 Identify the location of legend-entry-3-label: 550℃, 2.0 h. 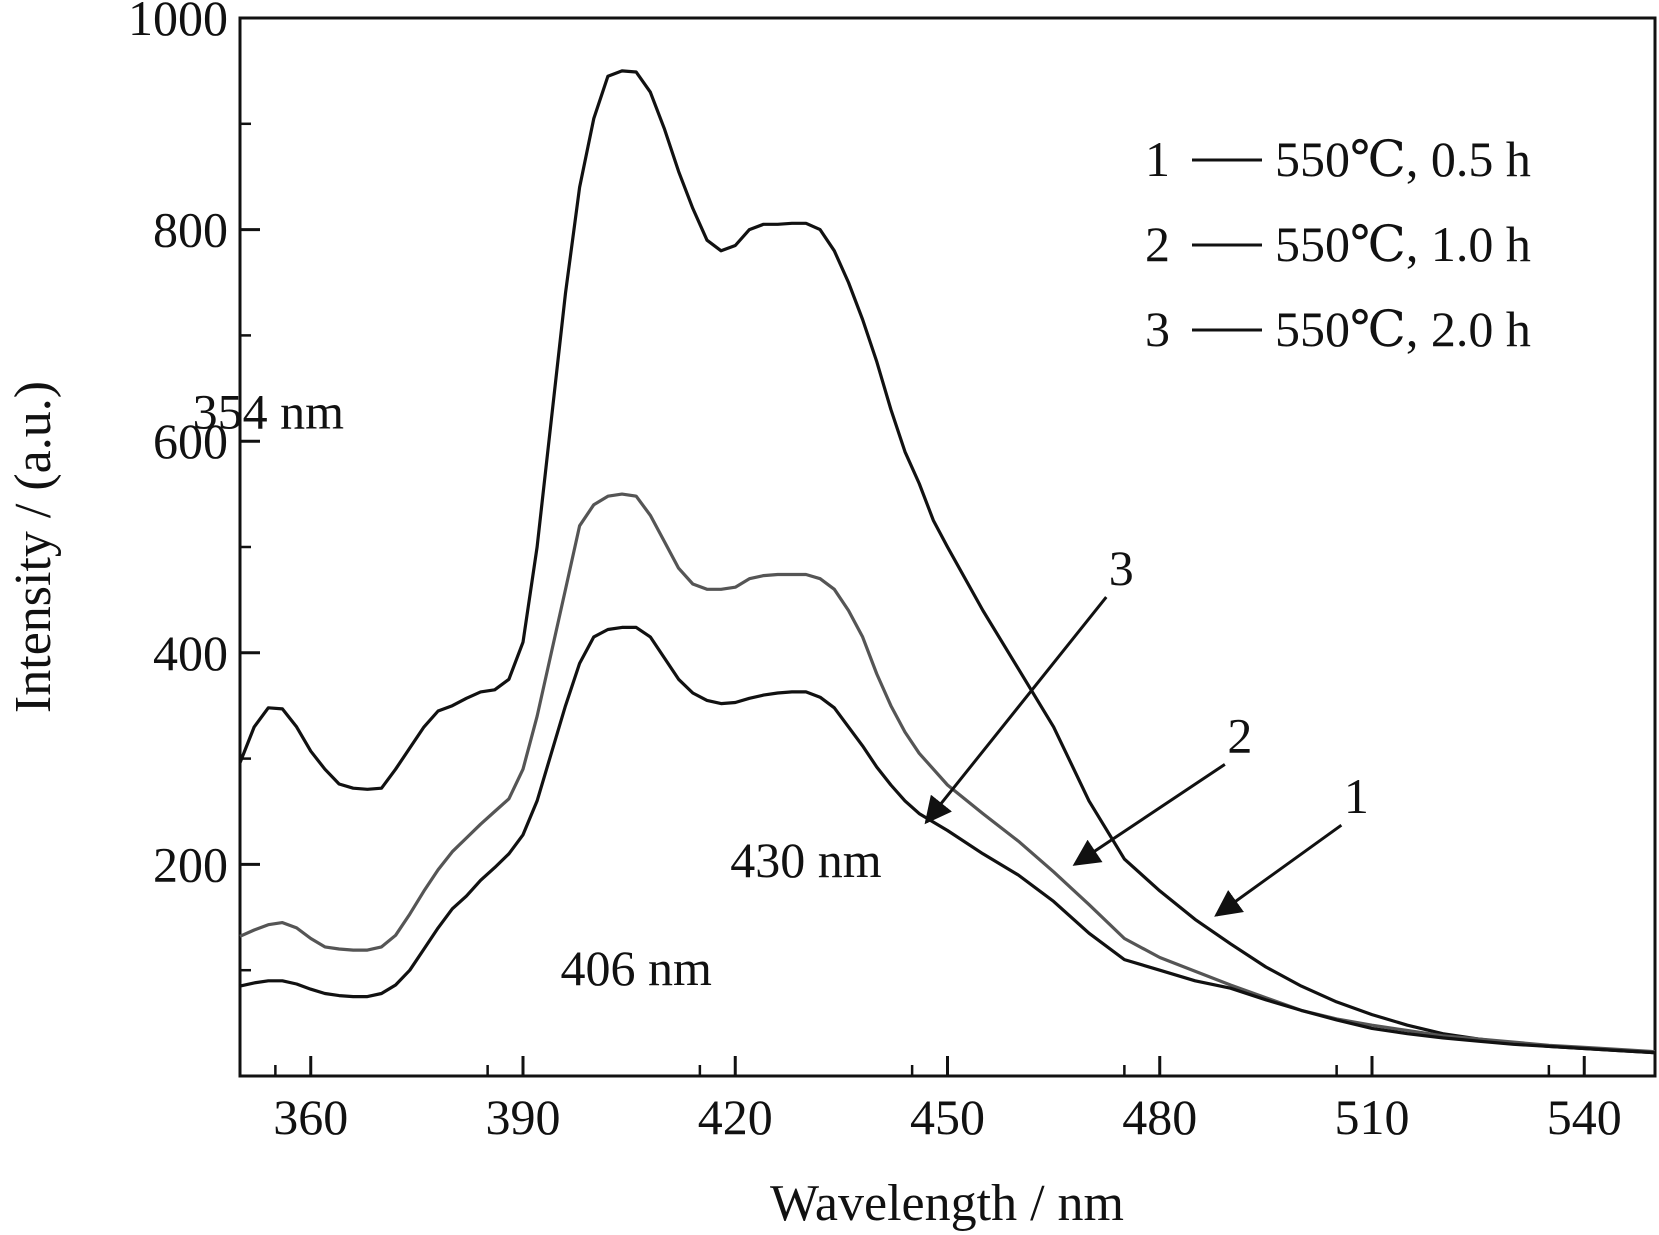
(1403, 329).